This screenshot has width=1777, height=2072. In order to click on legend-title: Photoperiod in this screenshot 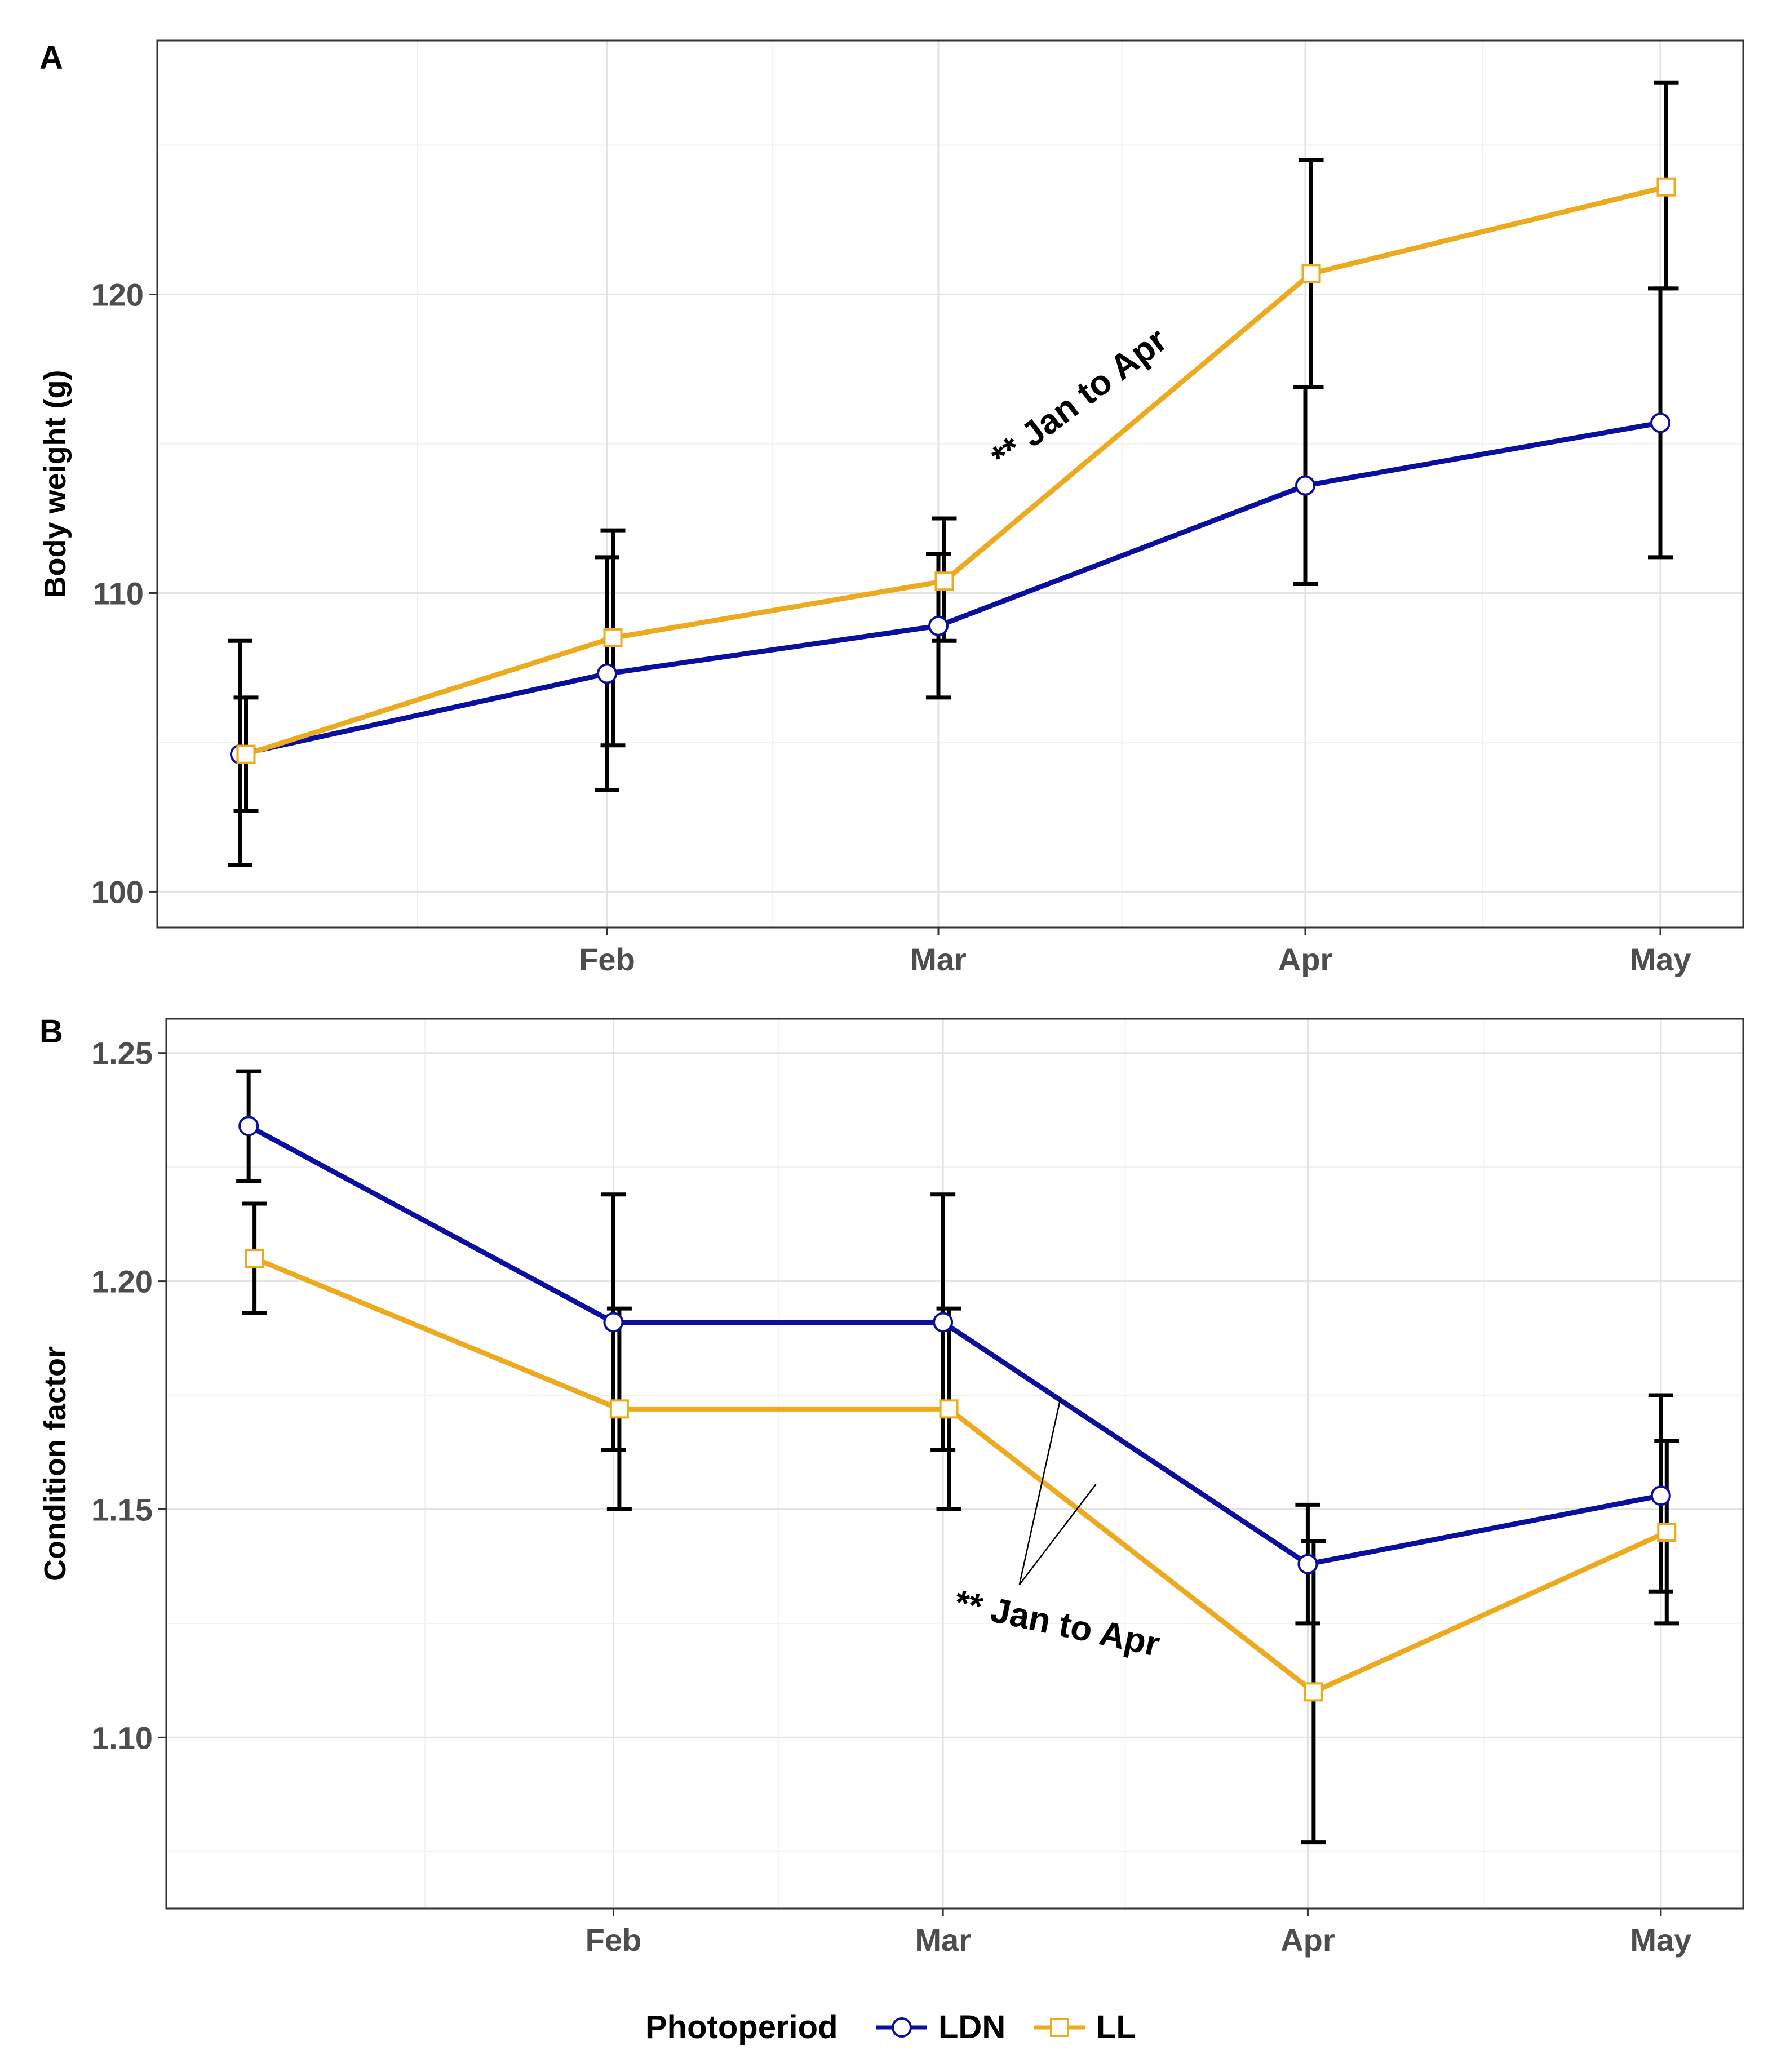, I will do `click(741, 2027)`.